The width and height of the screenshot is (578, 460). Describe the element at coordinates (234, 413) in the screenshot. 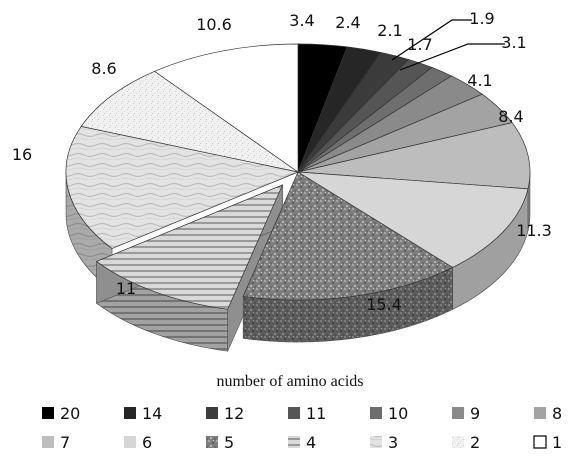

I see `legend-label-12: 12` at that location.